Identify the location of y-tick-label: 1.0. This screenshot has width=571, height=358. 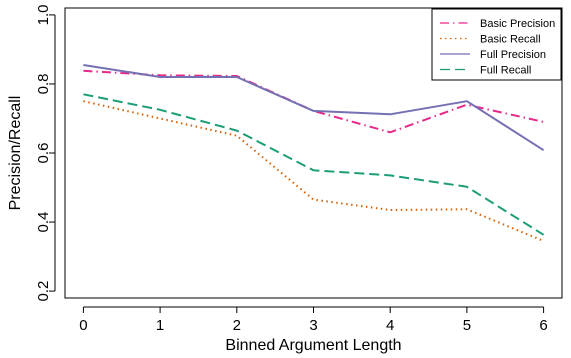
(43, 14).